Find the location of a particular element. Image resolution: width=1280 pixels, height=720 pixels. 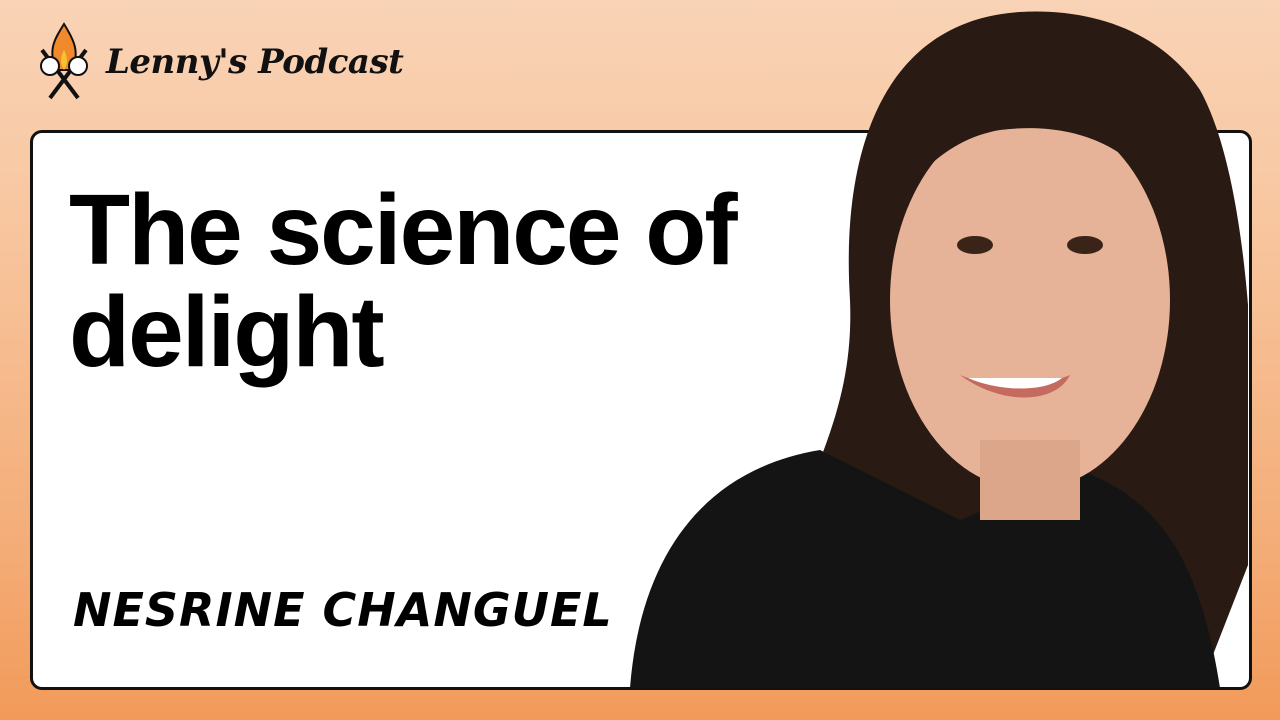

podcast-logo: Lenny's Podcast is located at coordinates (219, 62).